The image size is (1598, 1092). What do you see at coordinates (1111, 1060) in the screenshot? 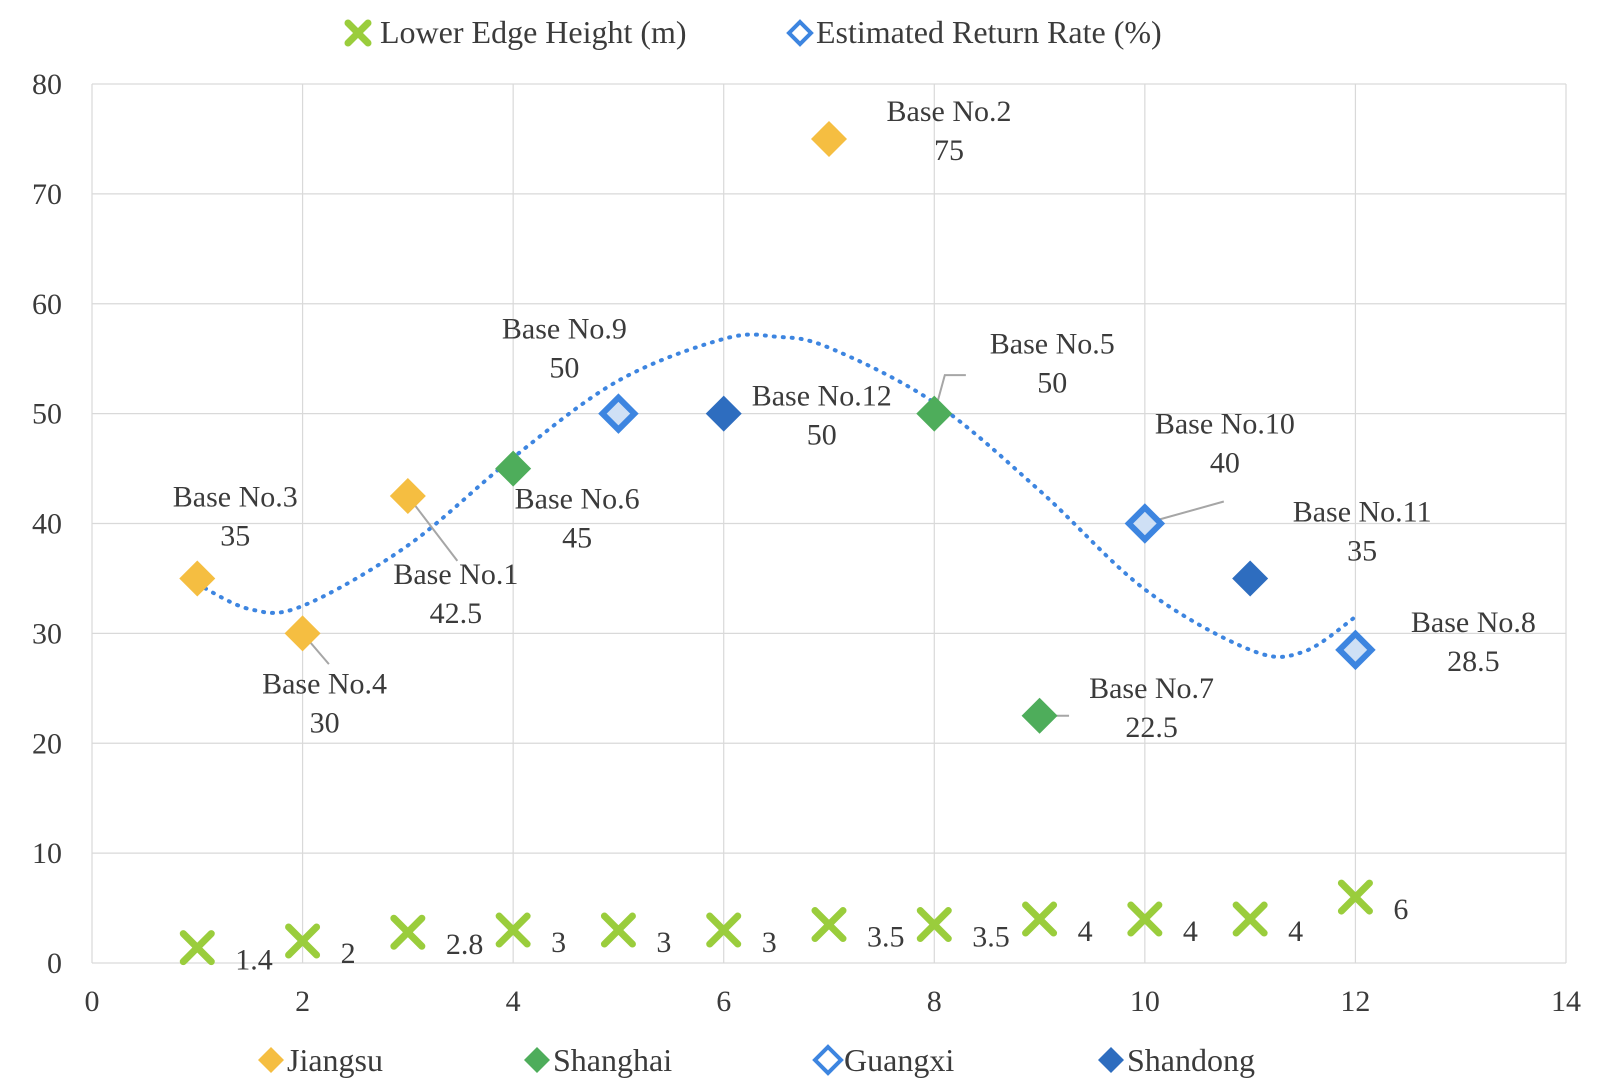
I see `legend-shandong-marker` at bounding box center [1111, 1060].